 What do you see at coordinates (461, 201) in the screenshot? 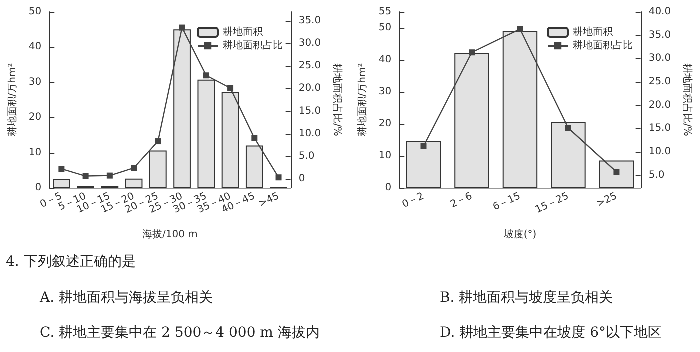
I see `x-tick-label: 2－6` at bounding box center [461, 201].